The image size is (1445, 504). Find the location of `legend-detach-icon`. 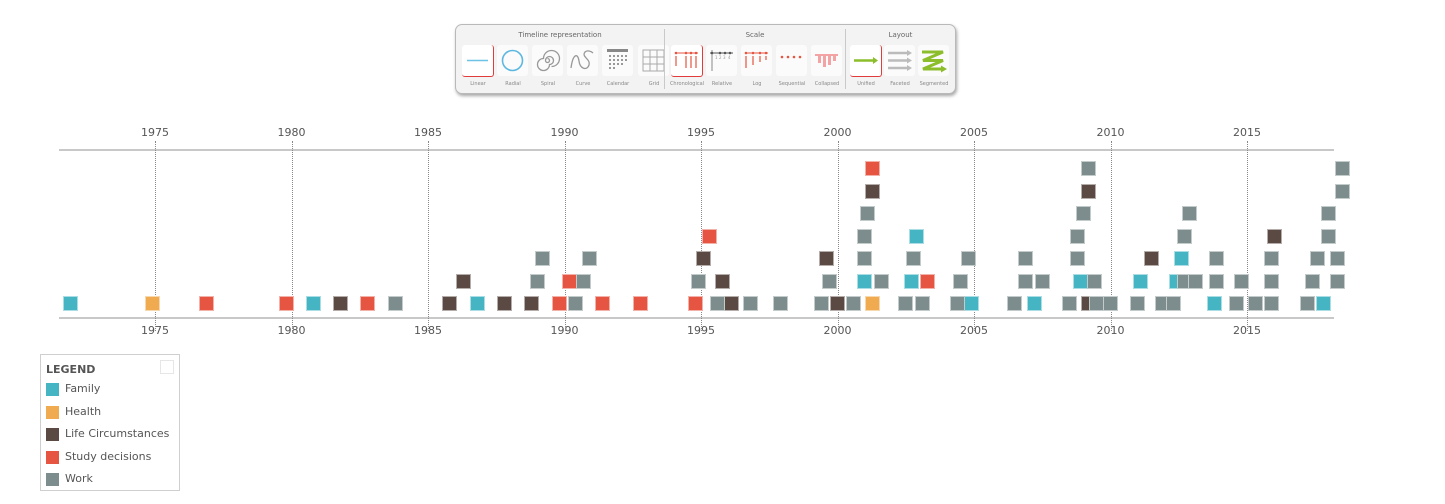

legend-detach-icon is located at coordinates (167, 367).